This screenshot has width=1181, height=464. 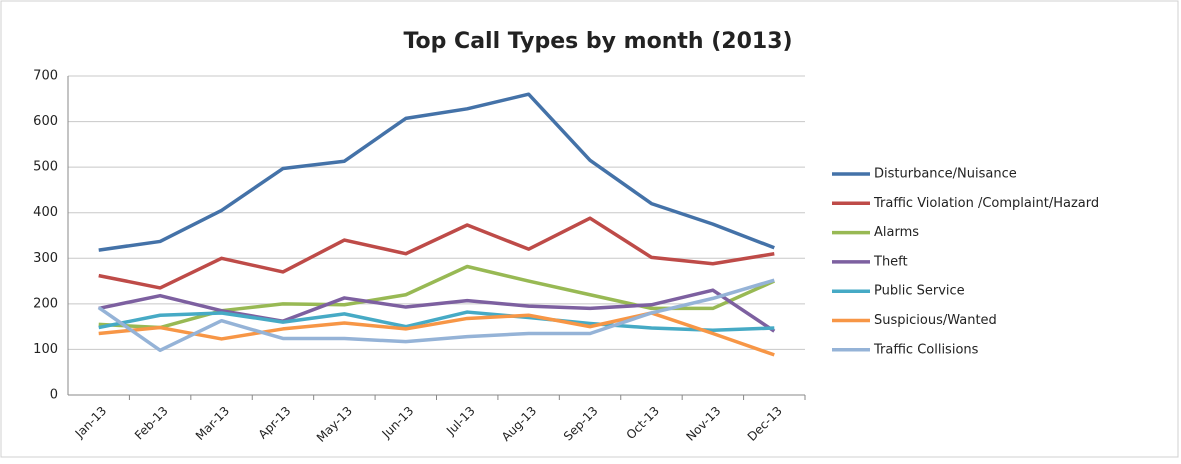 What do you see at coordinates (986, 203) in the screenshot?
I see `legend-label: Traffic Violation /Complaint/Hazard` at bounding box center [986, 203].